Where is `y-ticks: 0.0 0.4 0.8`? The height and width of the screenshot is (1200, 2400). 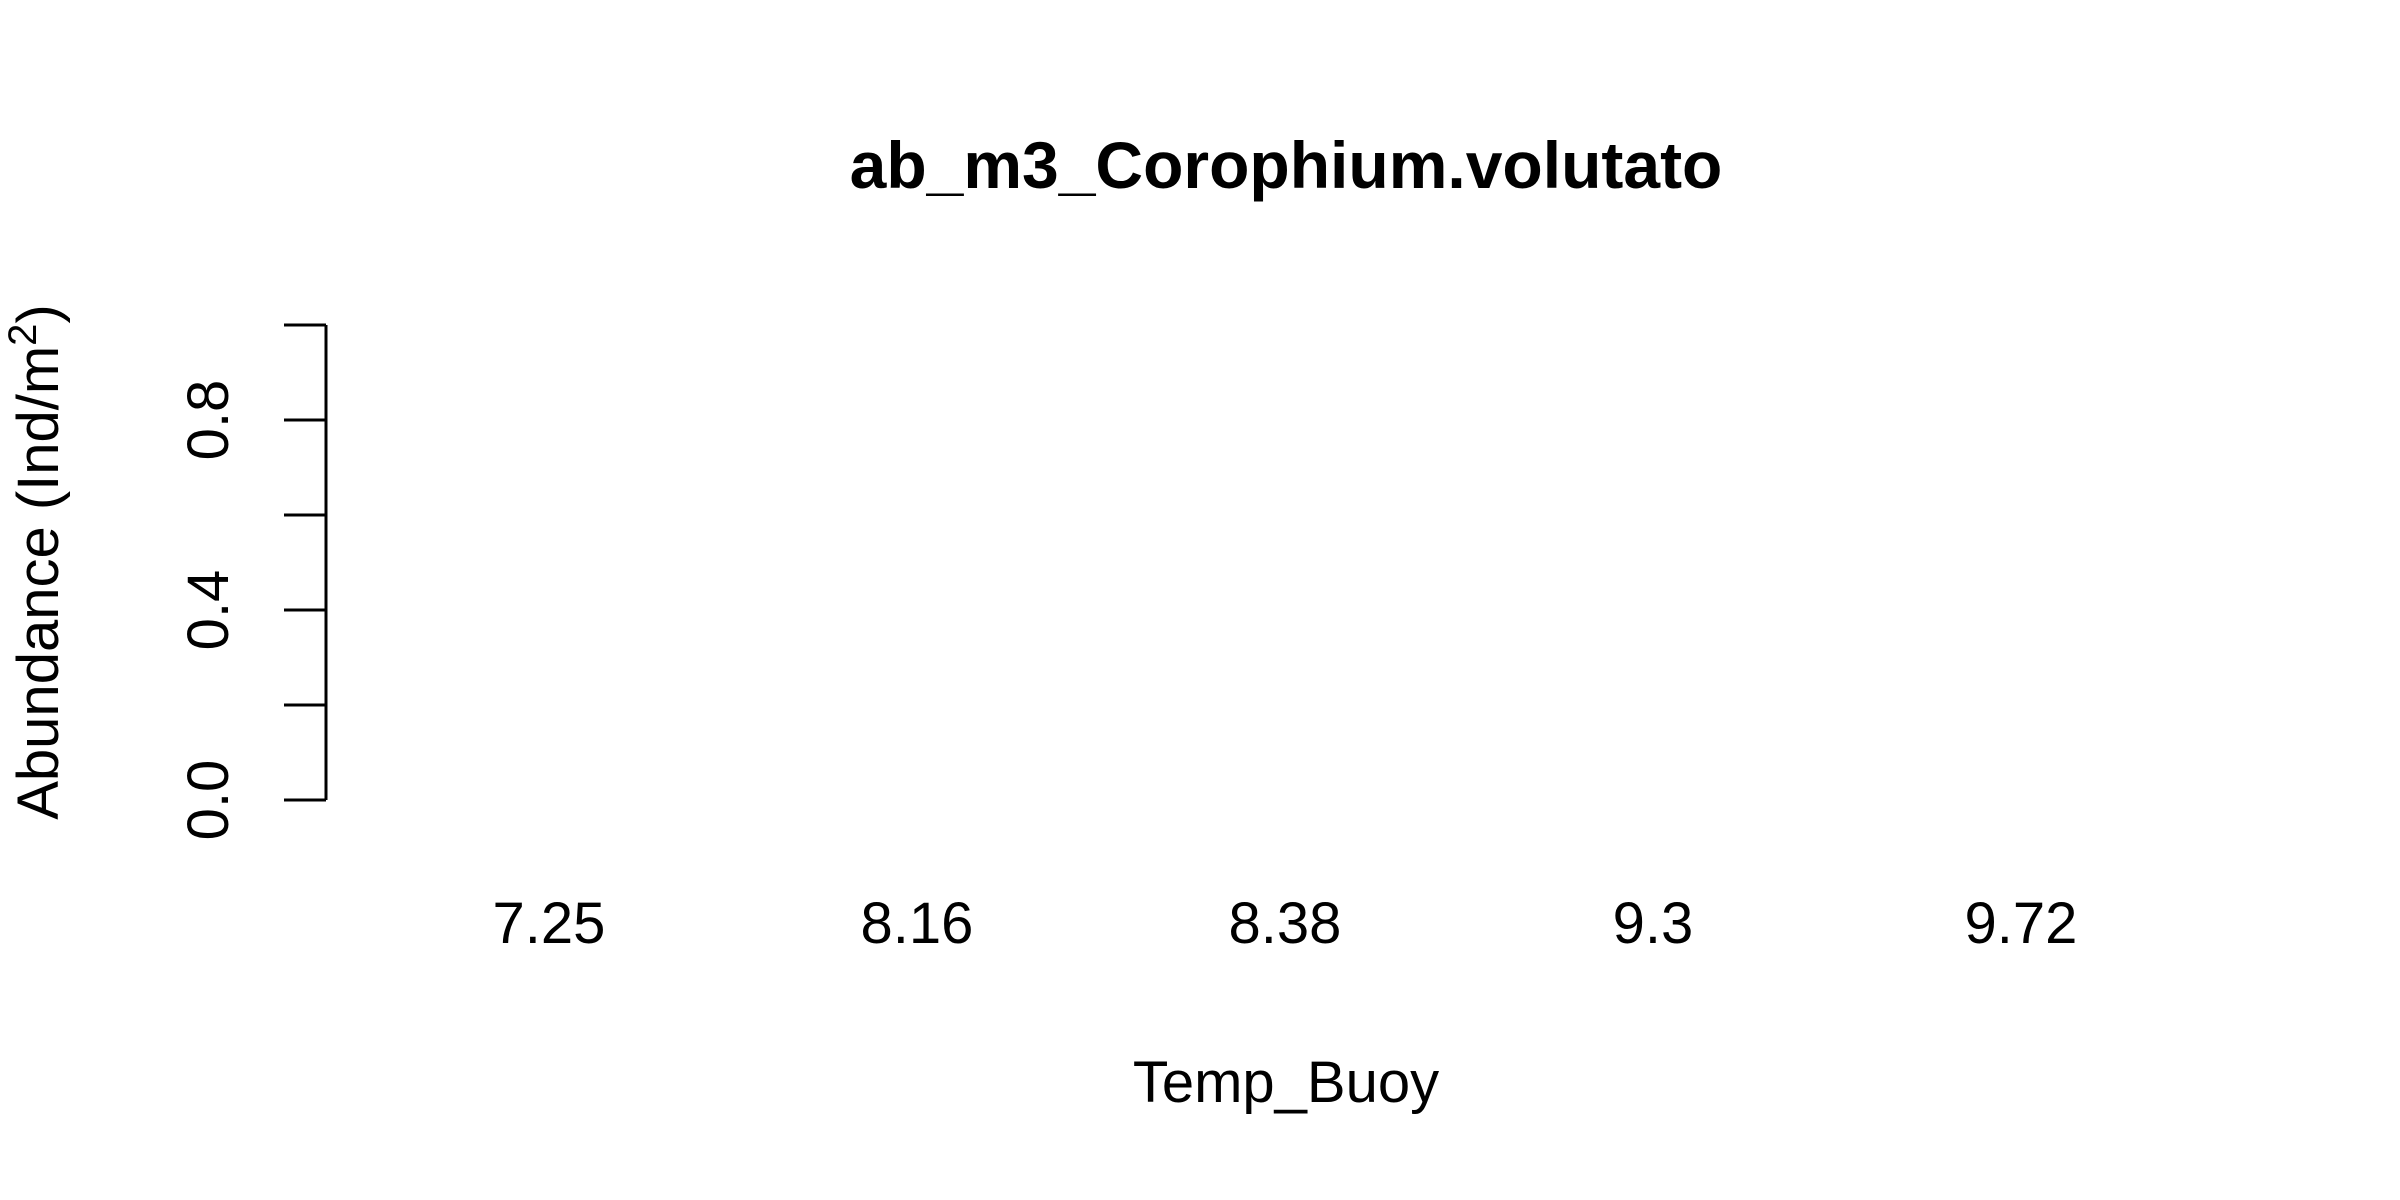
y-ticks: 0.0 0.4 0.8 is located at coordinates (251, 582).